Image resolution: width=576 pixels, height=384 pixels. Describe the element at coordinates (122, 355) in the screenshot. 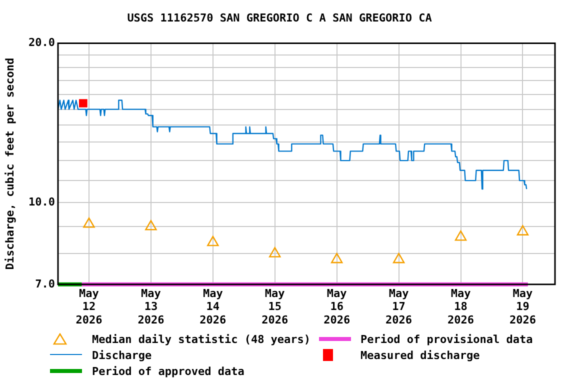

I see `legend-label: Discharge` at that location.